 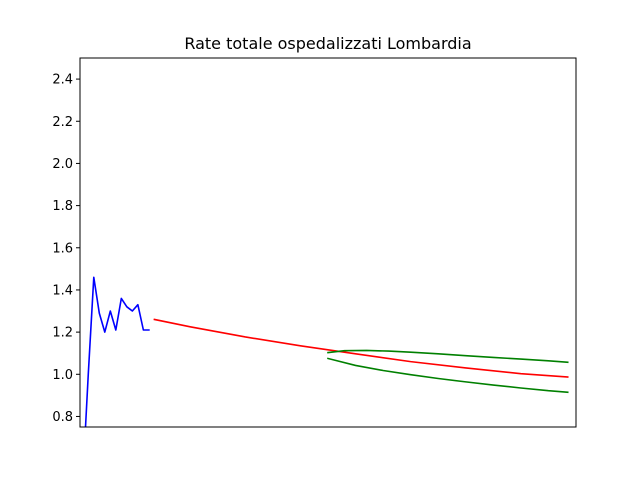 What do you see at coordinates (62, 333) in the screenshot?
I see `y-tick-label: 1.2` at bounding box center [62, 333].